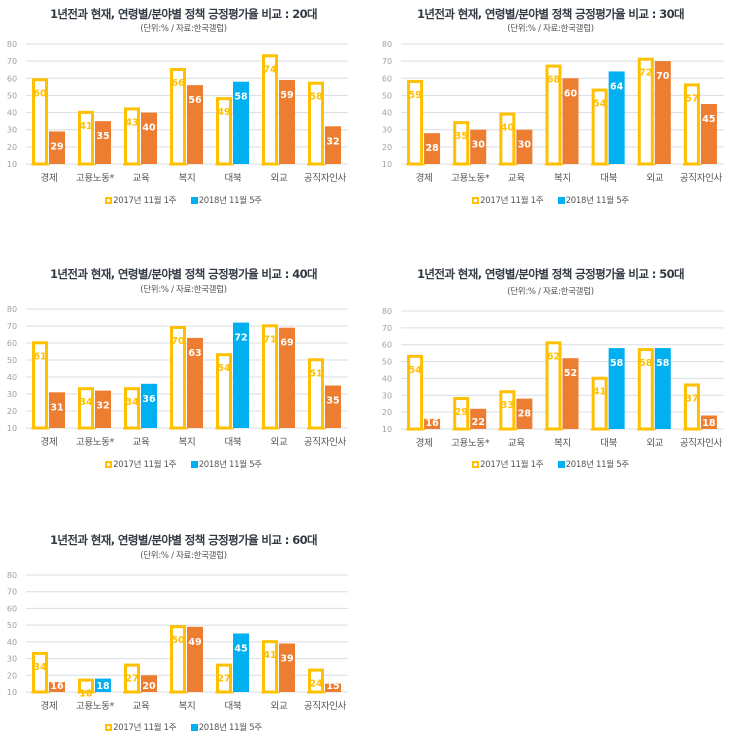 The height and width of the screenshot is (742, 734). I want to click on data-label-2018: 30, so click(479, 145).